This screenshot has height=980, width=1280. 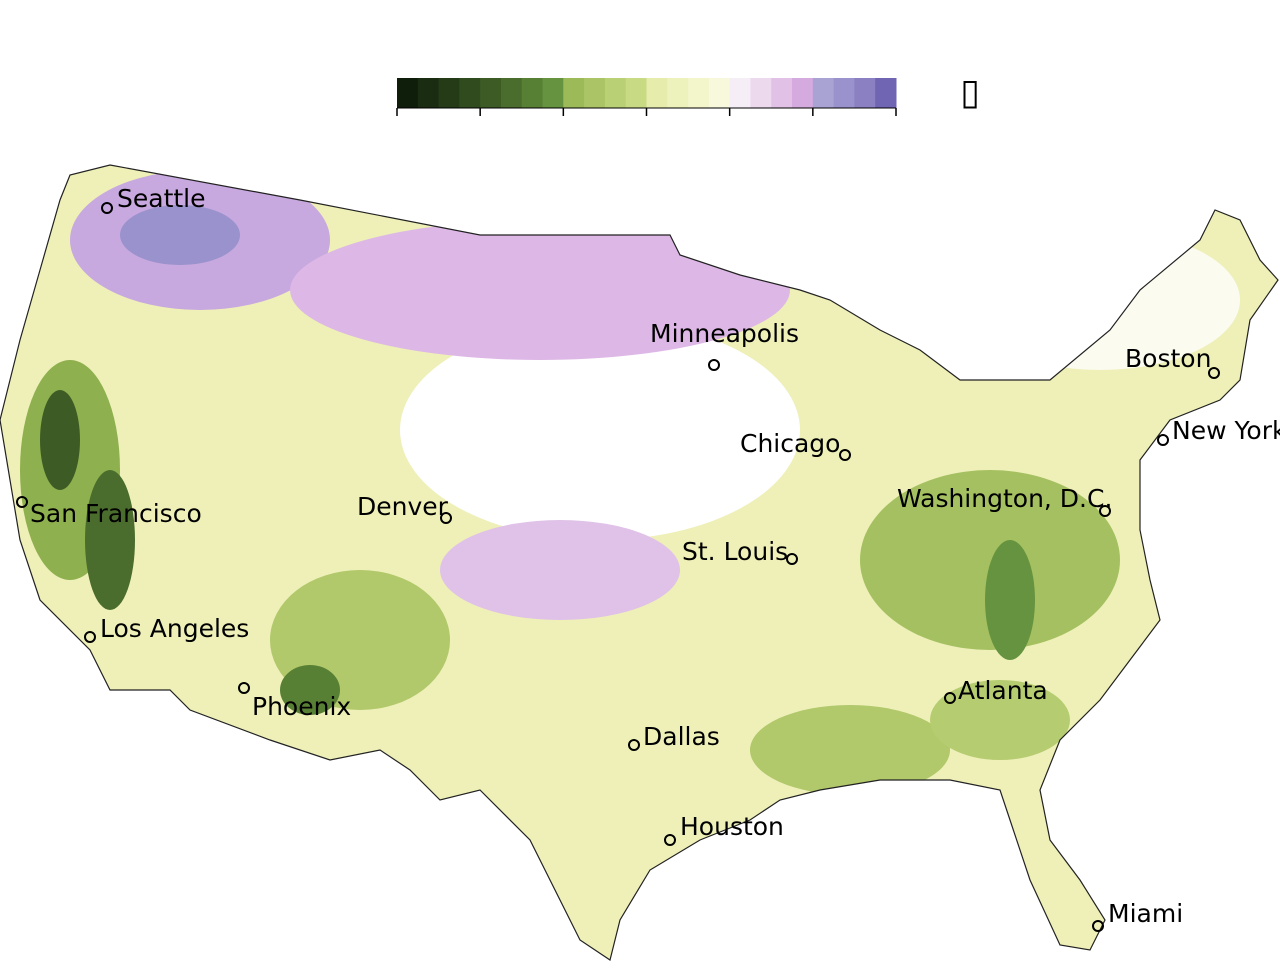 What do you see at coordinates (161, 198) in the screenshot?
I see `city-label: Seattle` at bounding box center [161, 198].